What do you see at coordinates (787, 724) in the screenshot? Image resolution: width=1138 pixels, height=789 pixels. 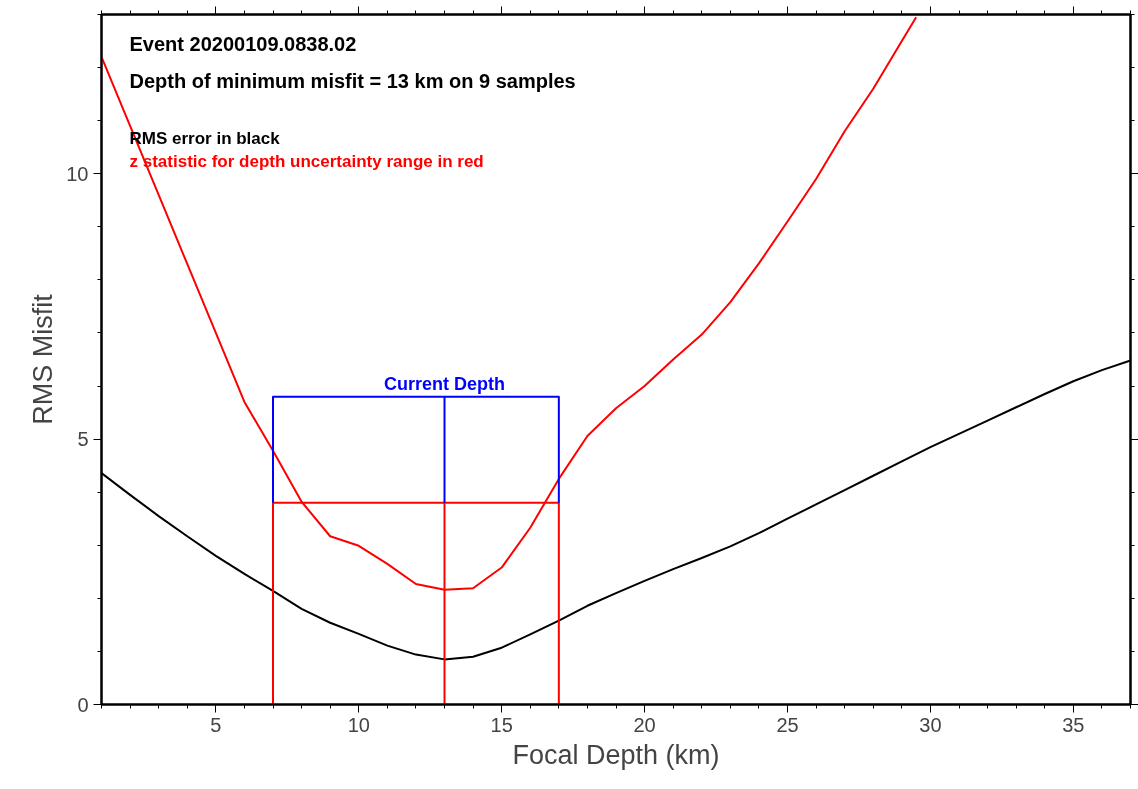 I see `x-tick-label: 25` at bounding box center [787, 724].